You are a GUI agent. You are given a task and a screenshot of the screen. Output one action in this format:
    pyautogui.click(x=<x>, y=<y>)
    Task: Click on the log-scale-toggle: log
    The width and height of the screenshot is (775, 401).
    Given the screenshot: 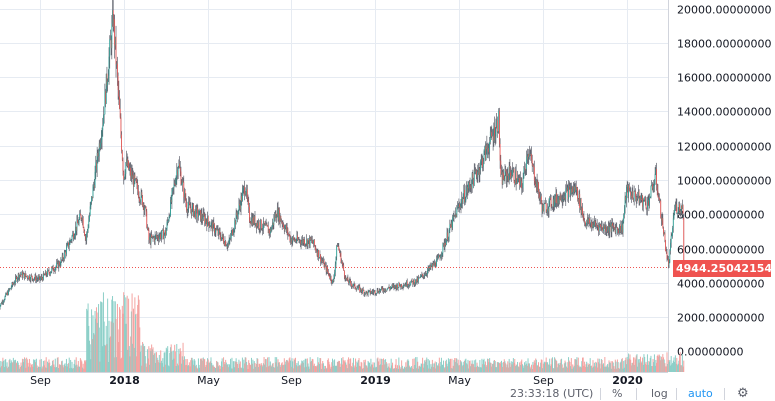 What is the action you would take?
    pyautogui.click(x=659, y=394)
    